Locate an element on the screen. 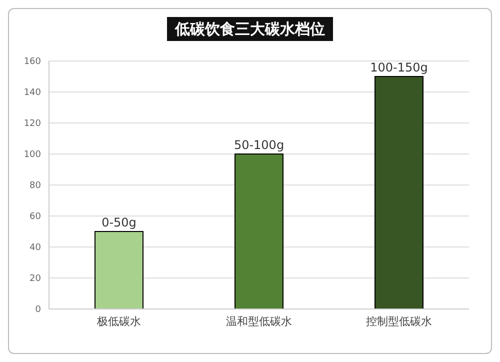 The height and width of the screenshot is (362, 500). y-tick-label: 160 is located at coordinates (33, 62).